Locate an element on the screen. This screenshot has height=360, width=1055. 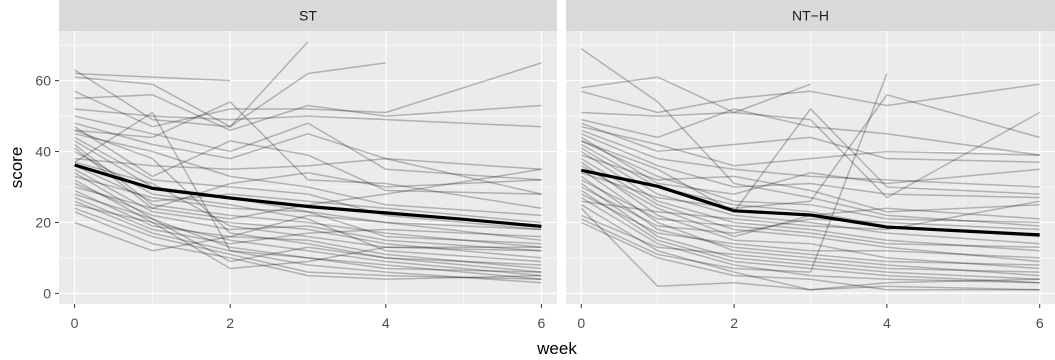
y-tick-label: 60 is located at coordinates (43, 81).